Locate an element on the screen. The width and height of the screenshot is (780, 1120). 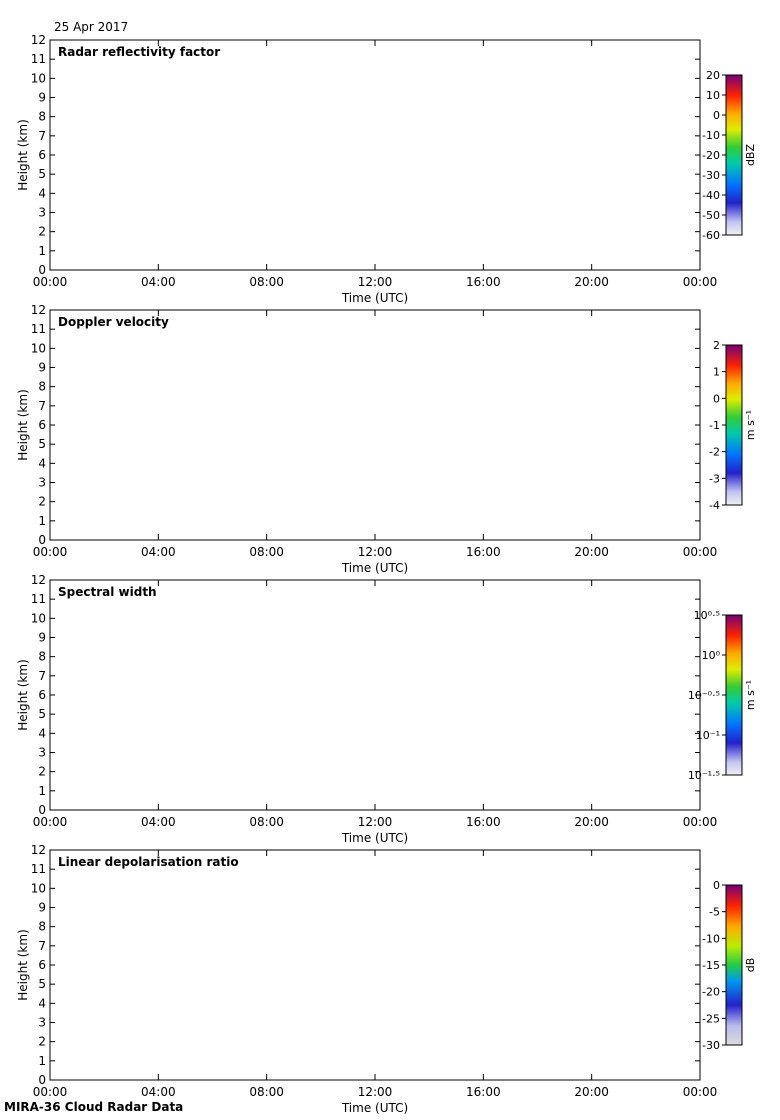
colorbar-tick-label: -40 is located at coordinates (711, 195).